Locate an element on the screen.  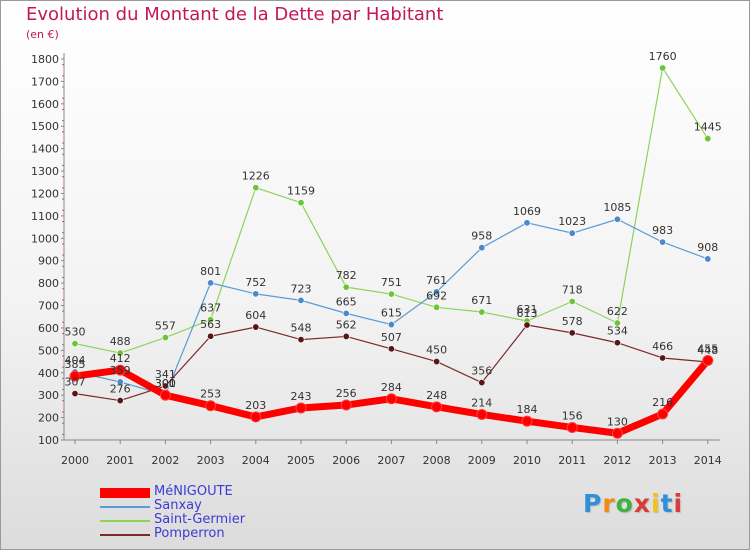
proxiti-logo: Proxiti is located at coordinates (633, 503).